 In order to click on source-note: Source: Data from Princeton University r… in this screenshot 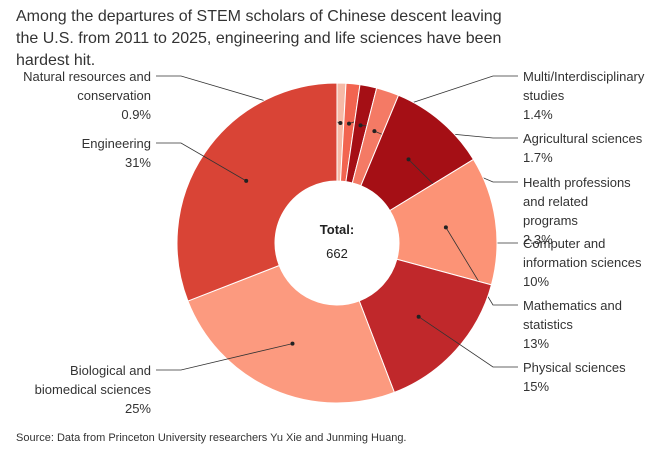, I will do `click(211, 438)`.